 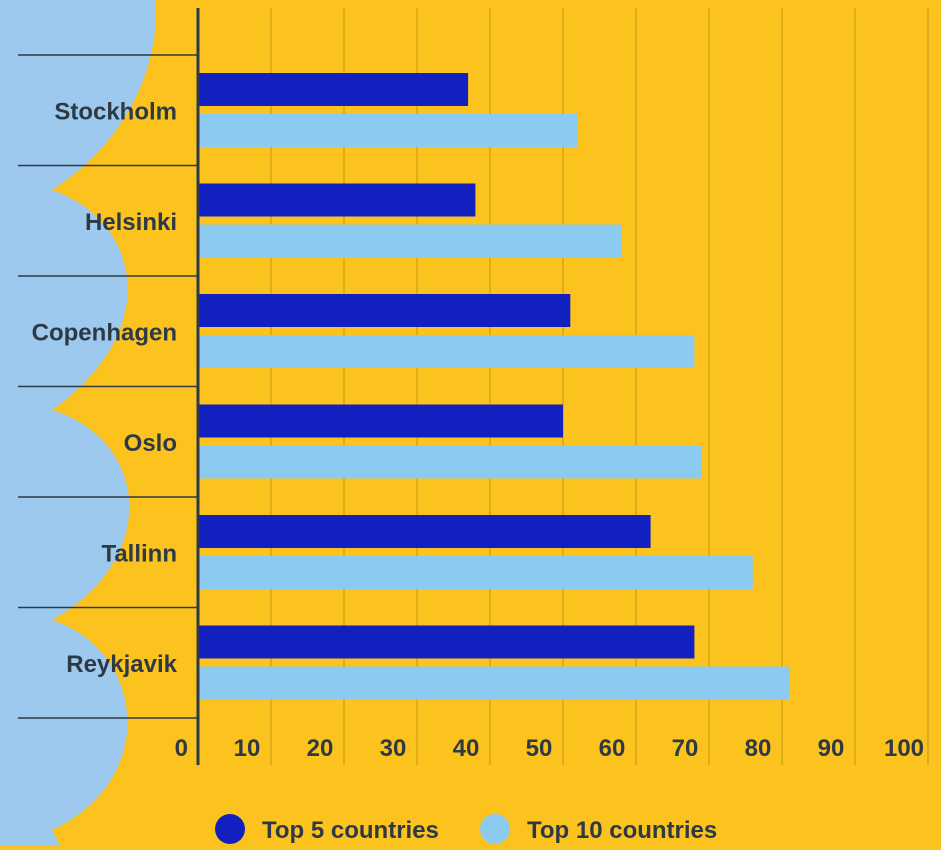 What do you see at coordinates (380, 421) in the screenshot?
I see `bar-oslo-top-5-countries` at bounding box center [380, 421].